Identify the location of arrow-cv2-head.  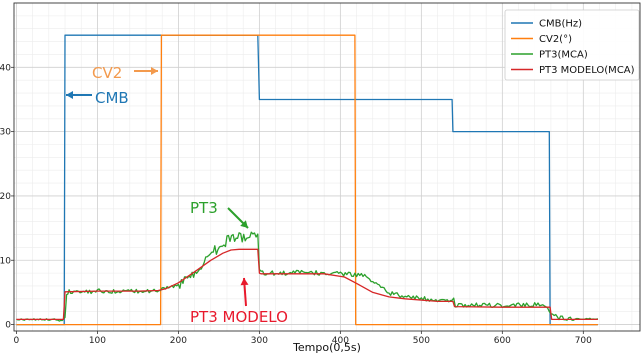
(154, 71).